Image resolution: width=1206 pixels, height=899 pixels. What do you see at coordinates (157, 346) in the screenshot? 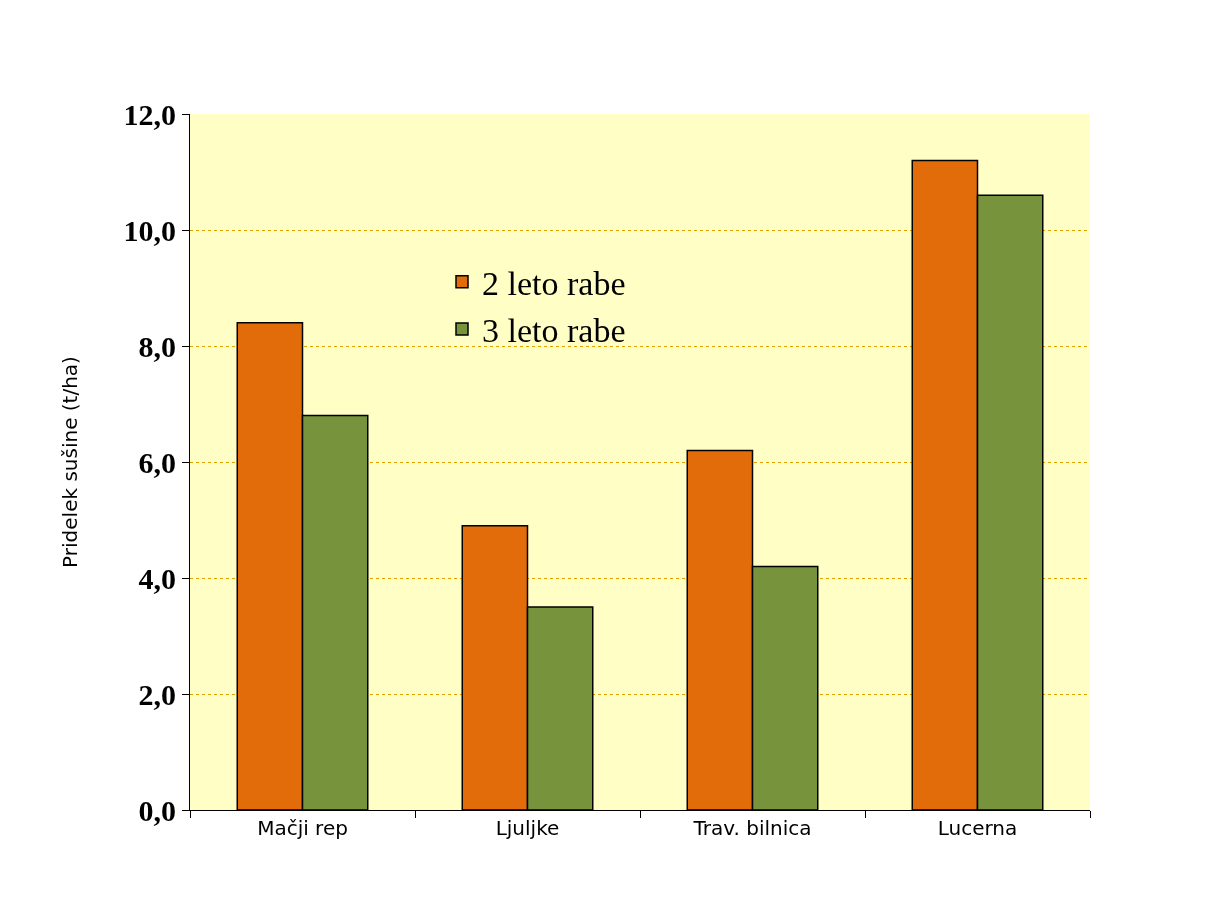
I see `y-tick-label: 8,0` at bounding box center [157, 346].